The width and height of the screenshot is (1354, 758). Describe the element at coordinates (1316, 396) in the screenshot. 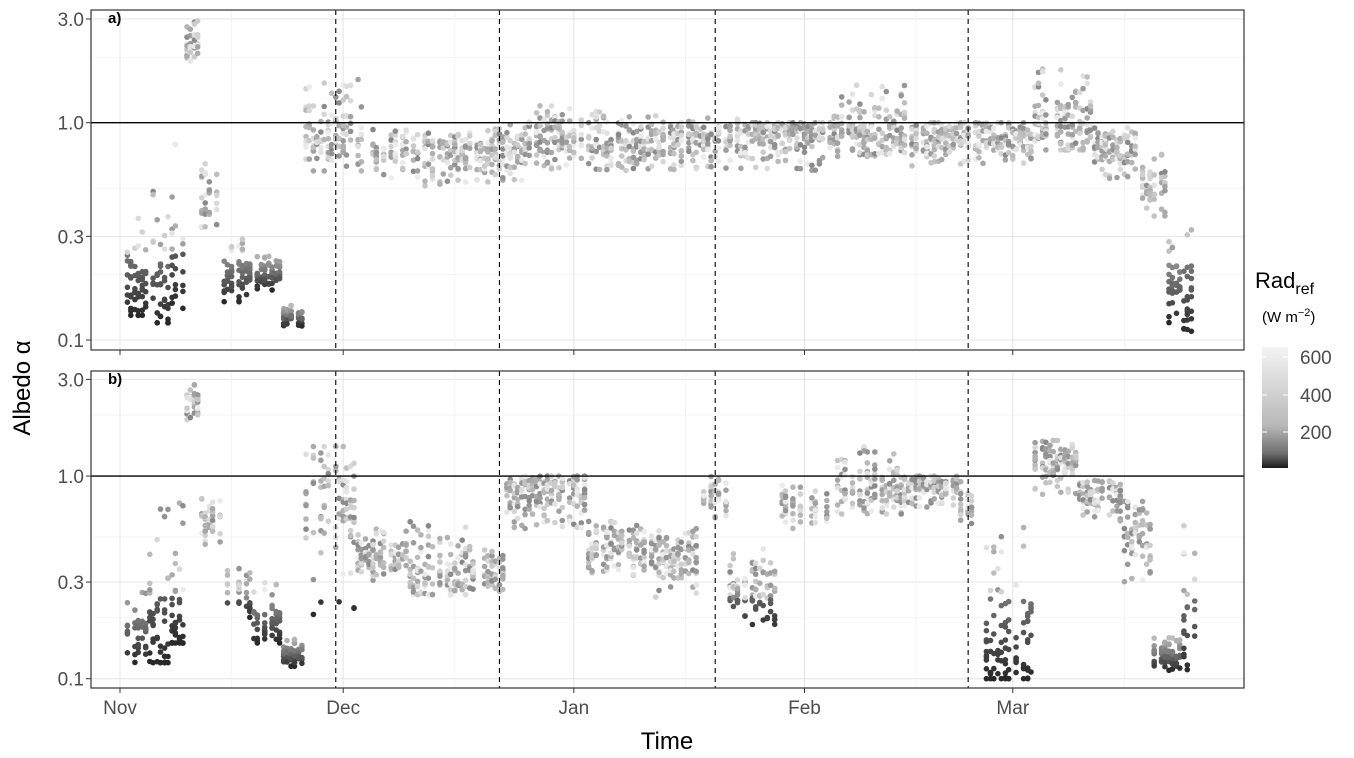

I see `legend-label-400: 400` at that location.